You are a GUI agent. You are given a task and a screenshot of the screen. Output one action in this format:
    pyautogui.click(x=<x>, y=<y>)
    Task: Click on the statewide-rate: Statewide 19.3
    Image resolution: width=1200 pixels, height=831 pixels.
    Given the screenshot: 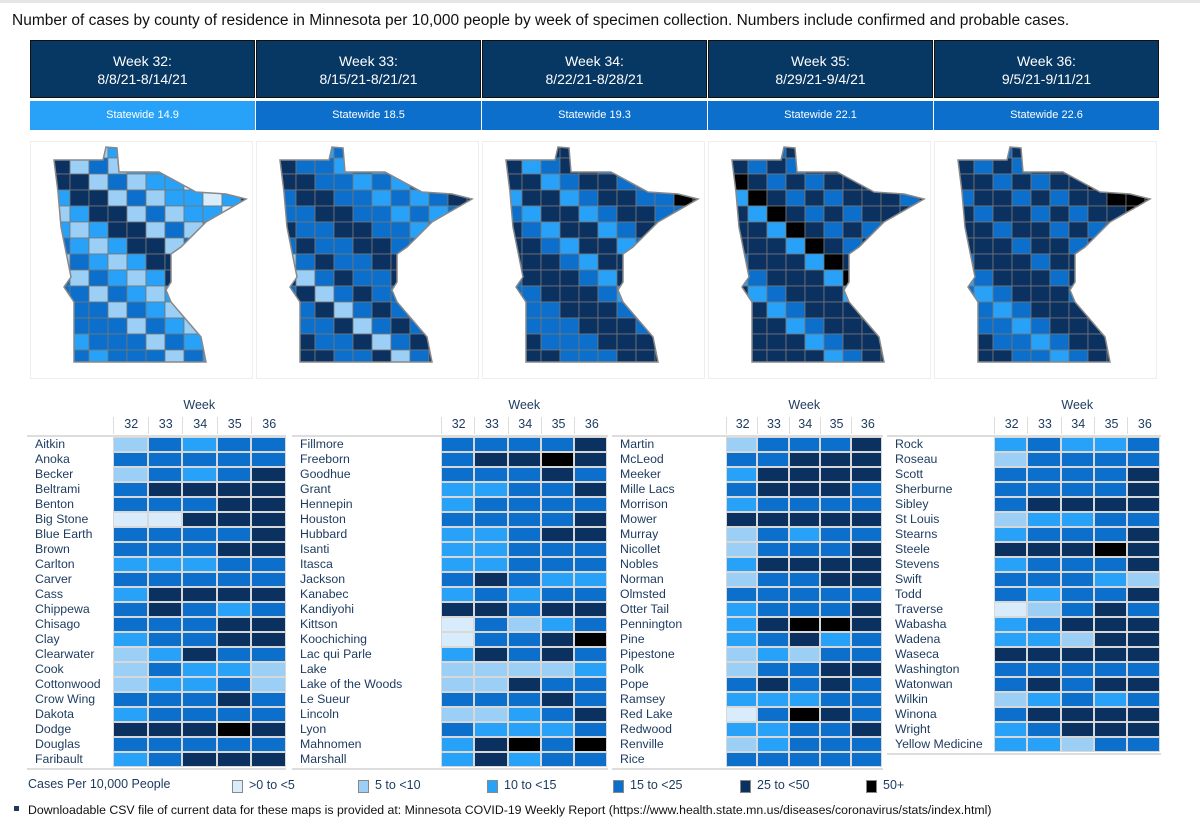 What is the action you would take?
    pyautogui.click(x=594, y=115)
    